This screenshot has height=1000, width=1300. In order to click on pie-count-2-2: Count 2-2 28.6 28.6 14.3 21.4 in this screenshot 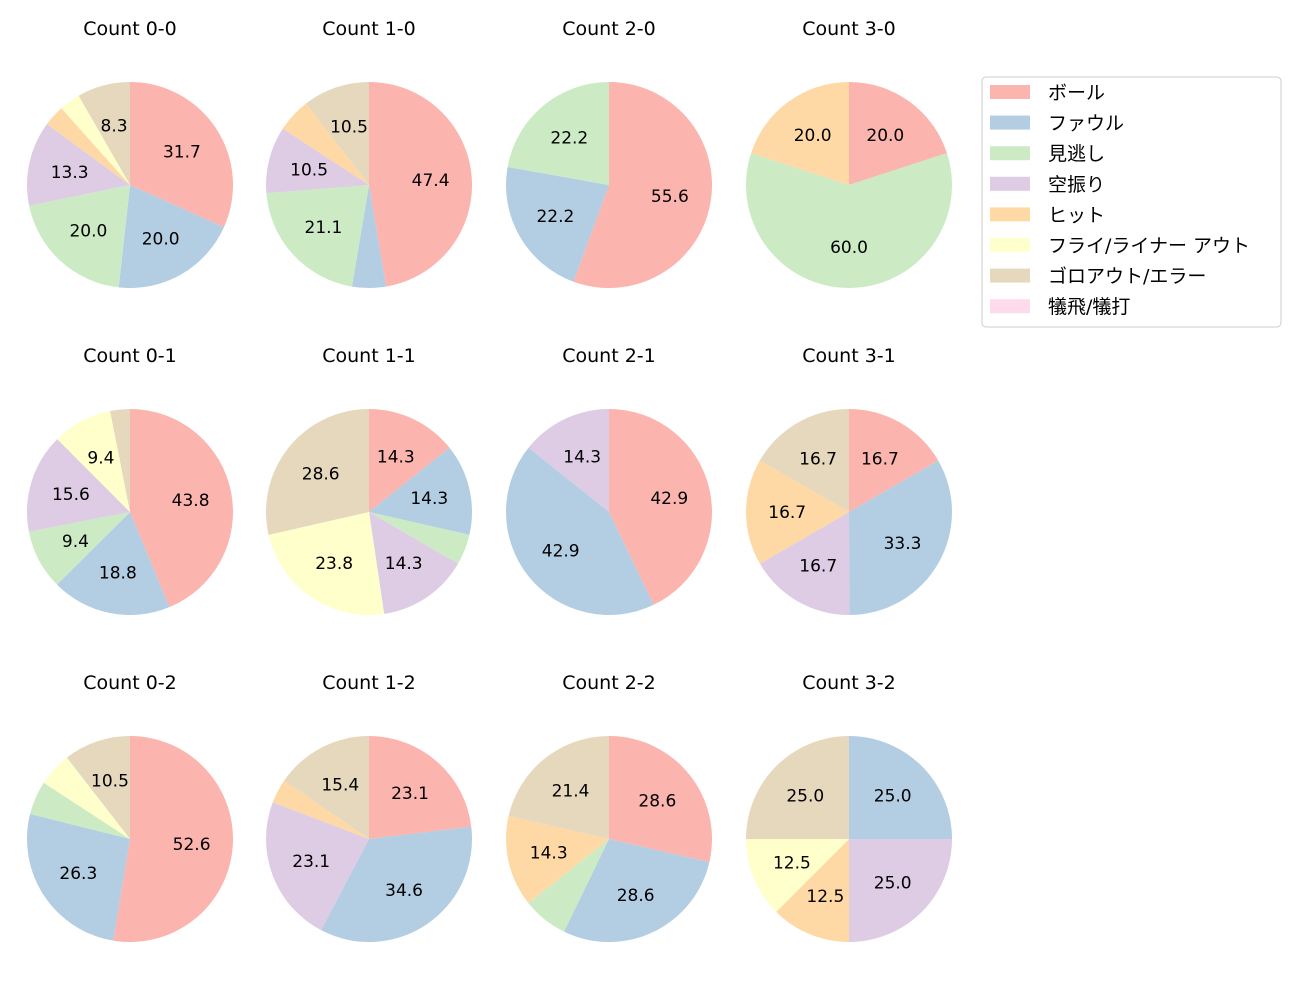, I will do `click(609, 807)`.